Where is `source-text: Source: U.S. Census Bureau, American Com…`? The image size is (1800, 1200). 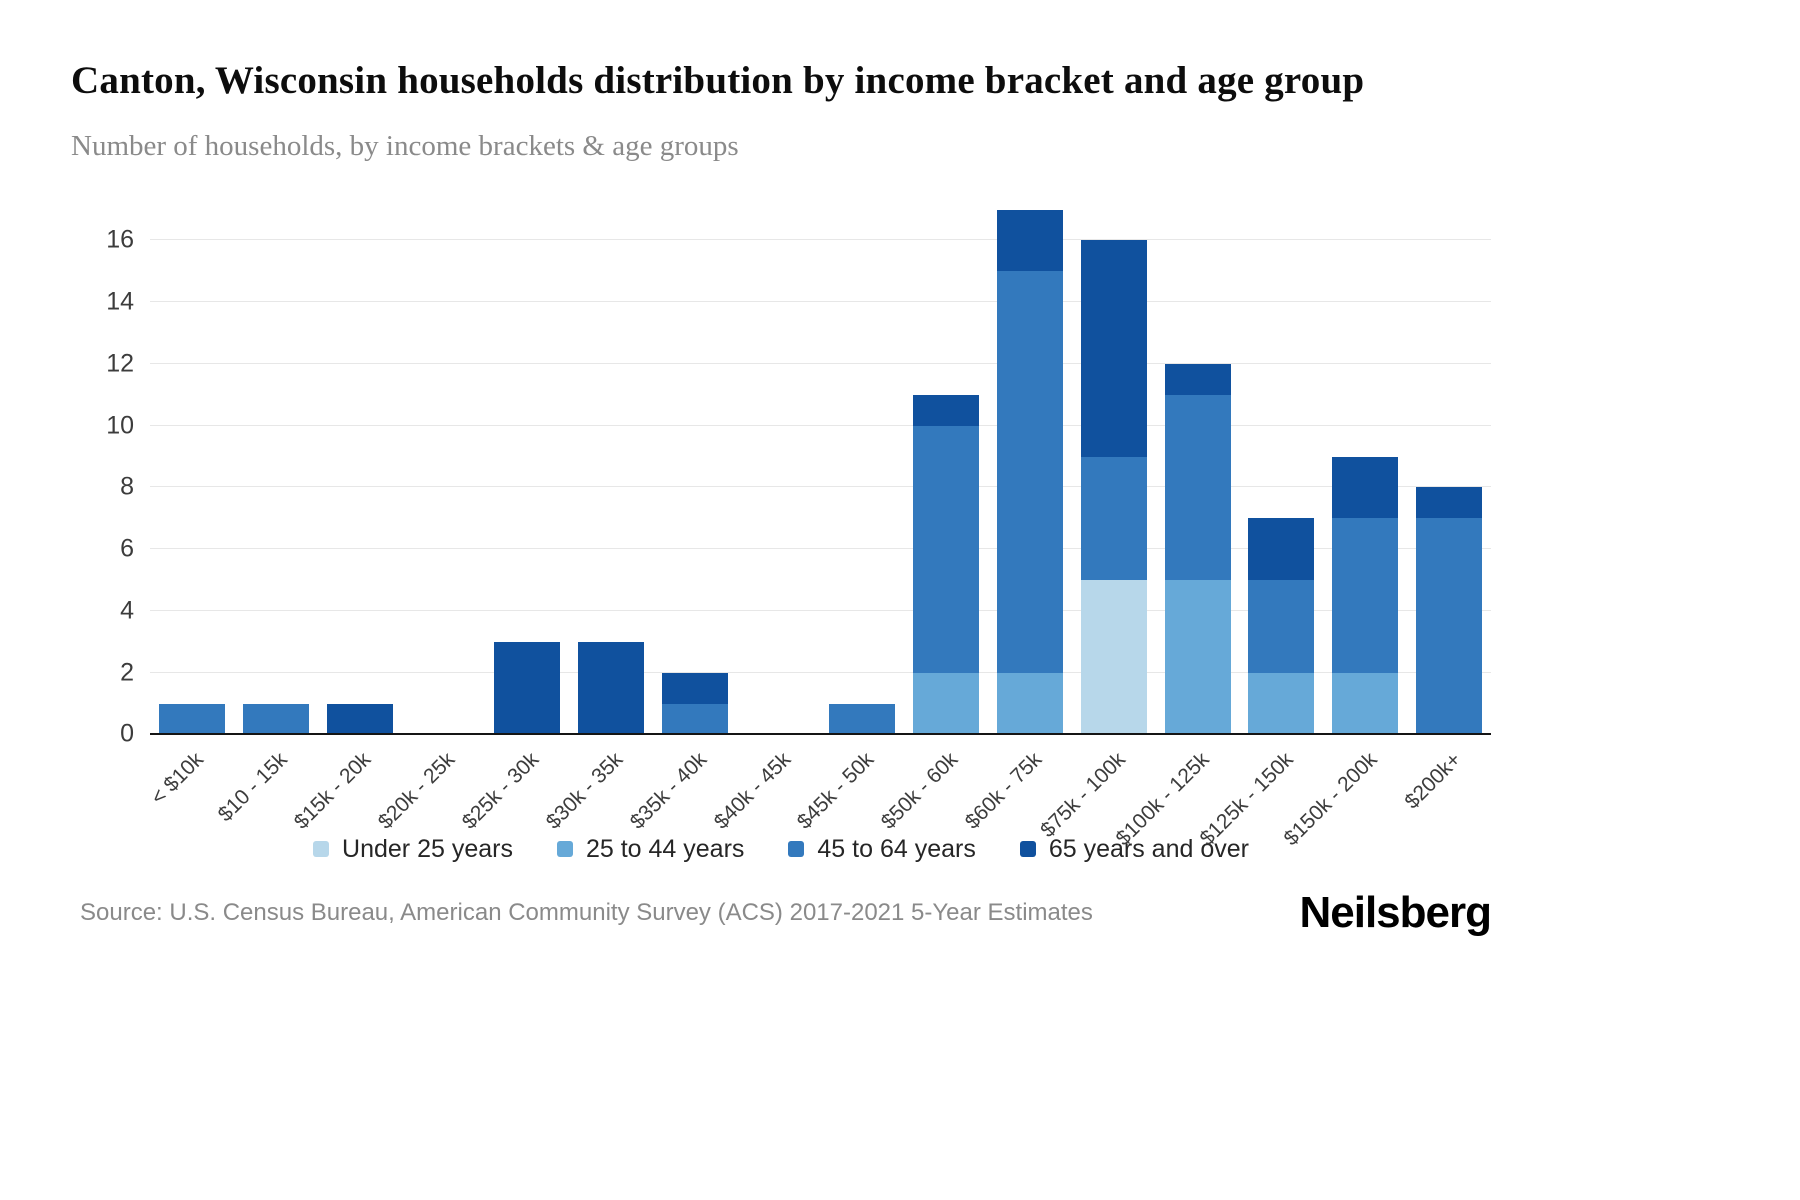
source-text: Source: U.S. Census Bureau, American Com… is located at coordinates (586, 913).